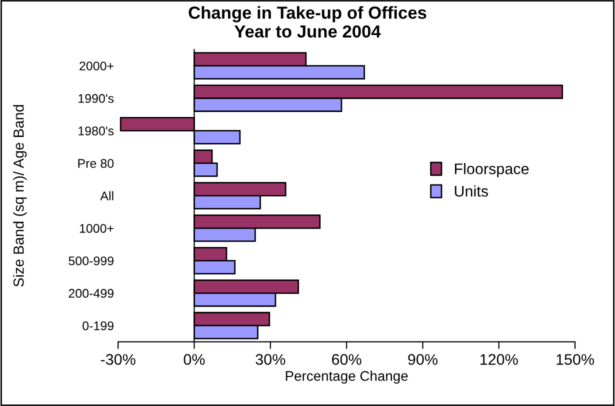 The image size is (615, 406). I want to click on x-tick-label: 60%, so click(347, 359).